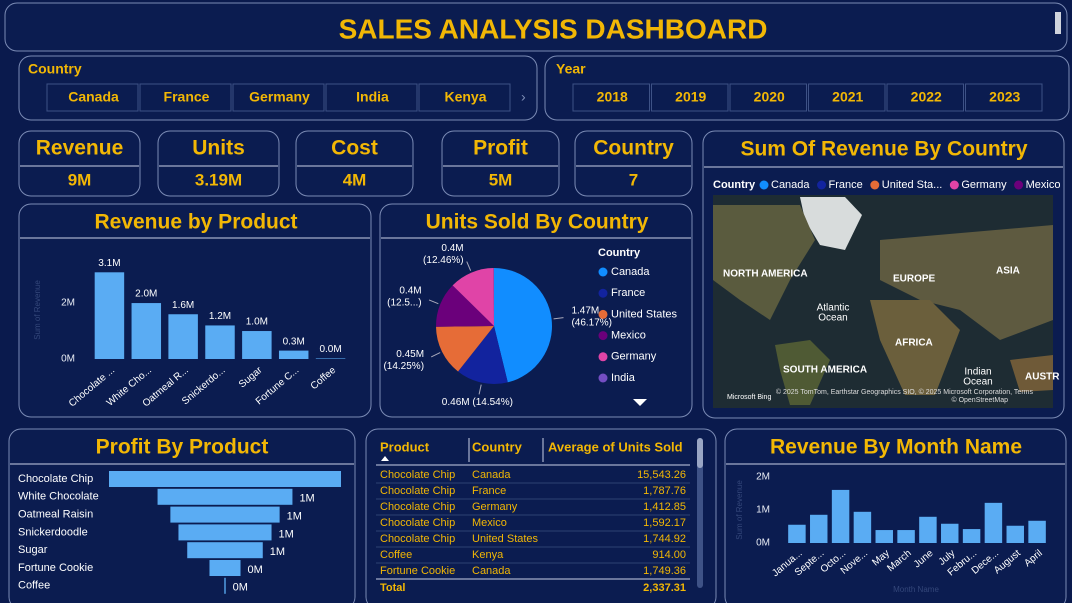 This screenshot has height=603, width=1072. I want to click on map-provider: Microsoft Bing, so click(749, 397).